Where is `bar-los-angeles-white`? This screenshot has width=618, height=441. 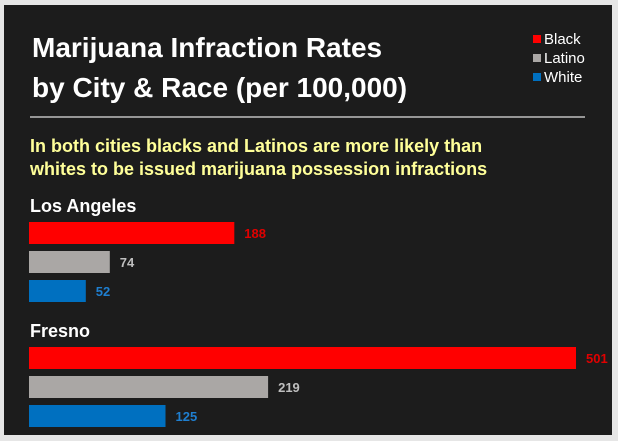 bar-los-angeles-white is located at coordinates (57, 291).